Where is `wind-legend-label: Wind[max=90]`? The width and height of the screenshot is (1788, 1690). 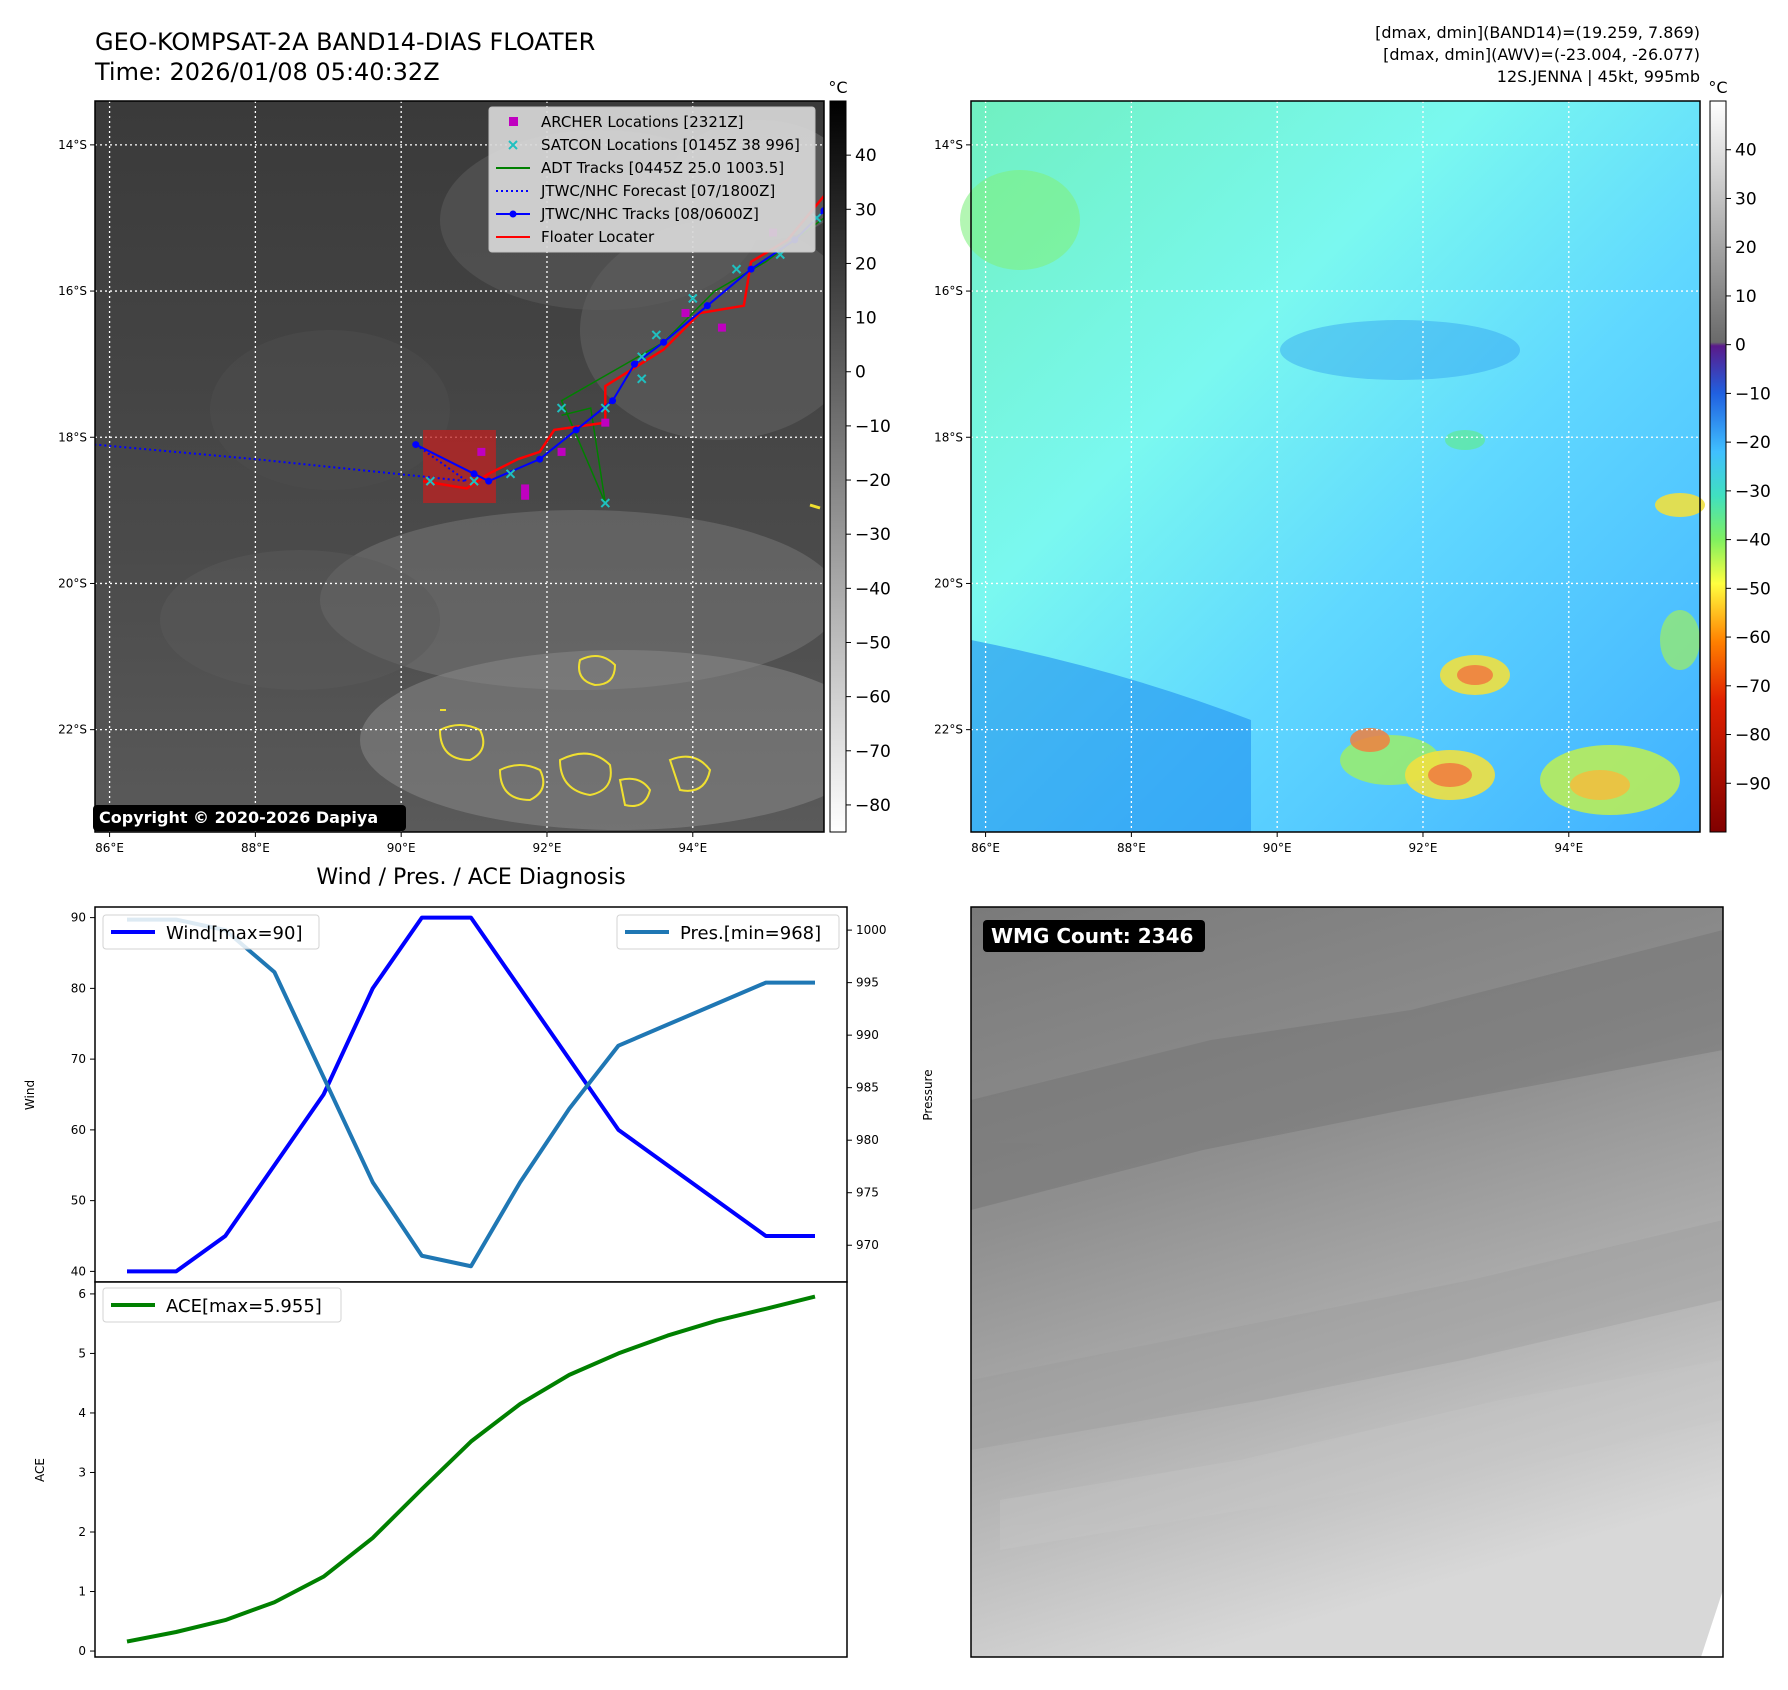 wind-legend-label: Wind[max=90] is located at coordinates (234, 933).